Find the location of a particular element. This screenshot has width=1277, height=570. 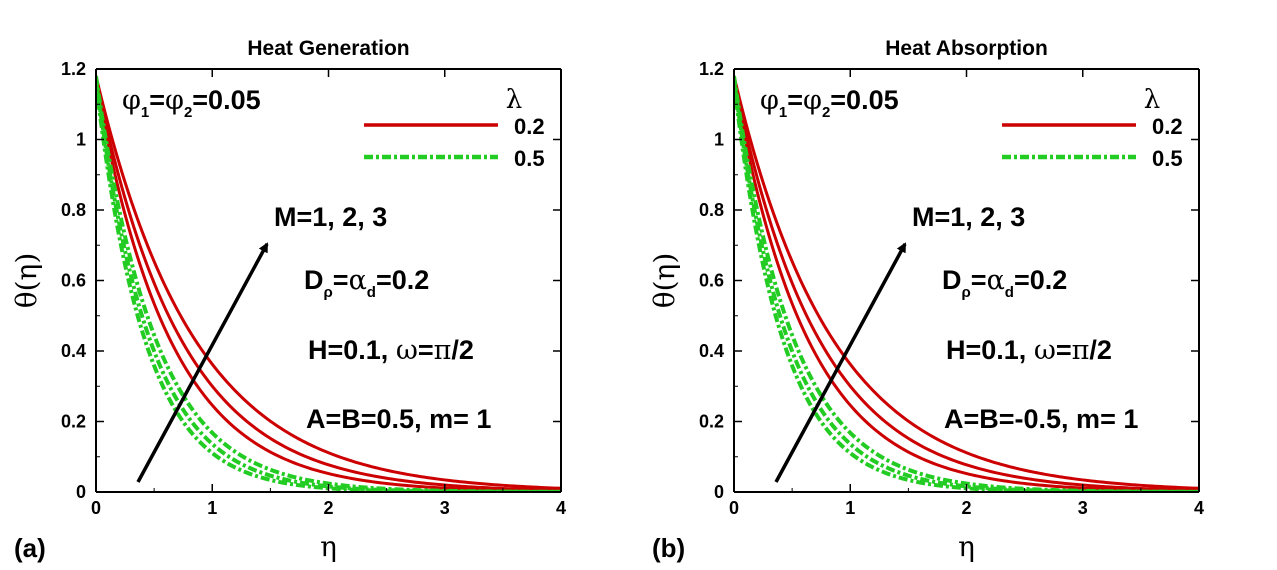

ab-annotation: A=B=-0.5, m= 1 is located at coordinates (1041, 419).